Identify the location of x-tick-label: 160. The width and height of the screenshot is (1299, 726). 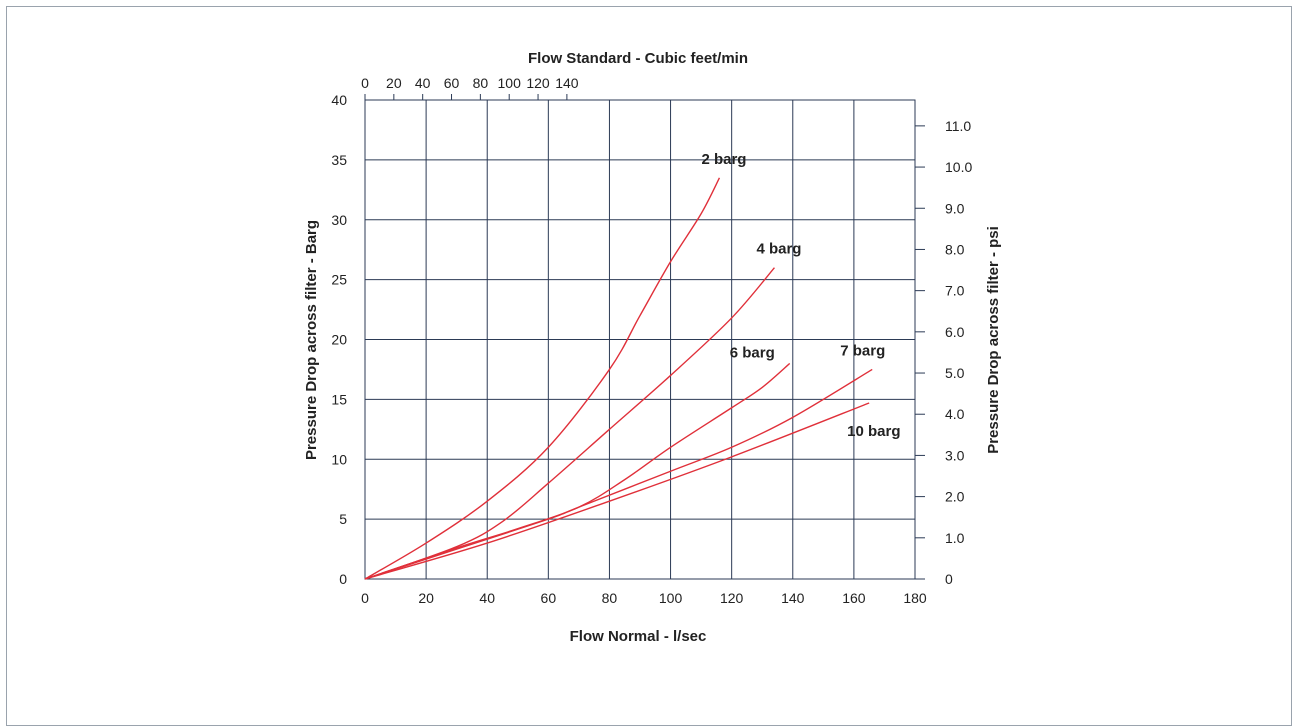
(854, 598).